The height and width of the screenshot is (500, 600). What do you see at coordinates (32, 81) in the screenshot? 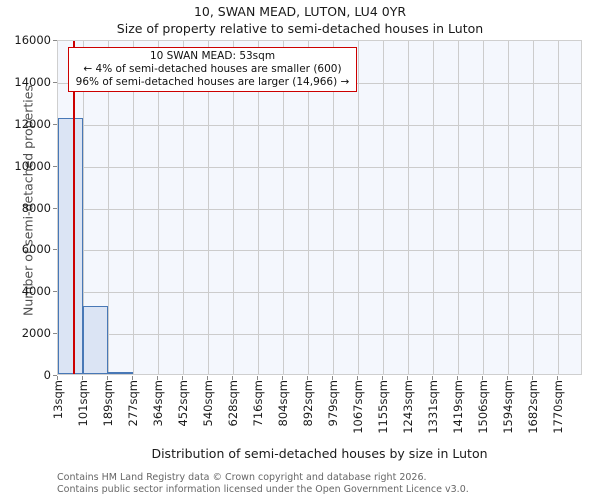
I see `y-axis-tick-label: 14000` at bounding box center [32, 81].